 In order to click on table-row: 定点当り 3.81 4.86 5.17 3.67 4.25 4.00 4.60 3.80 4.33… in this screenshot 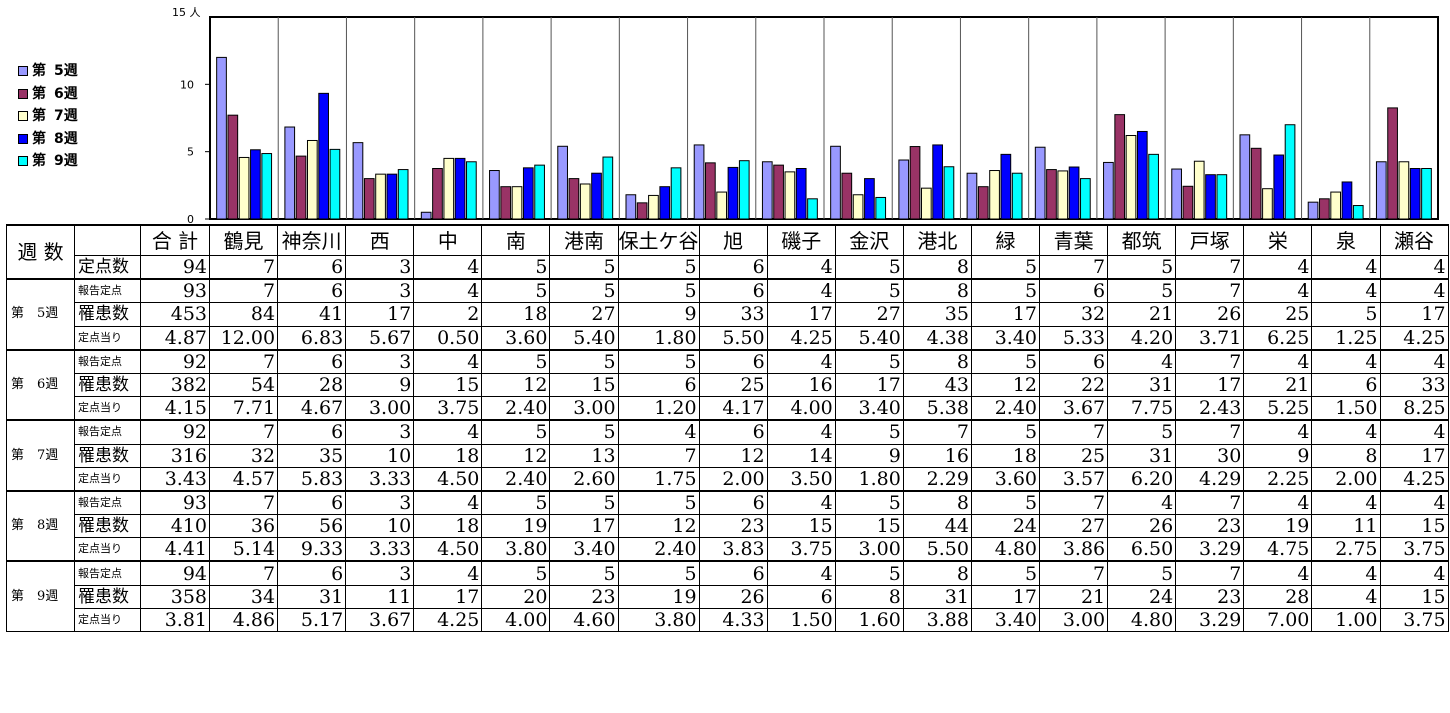, I will do `click(728, 620)`.